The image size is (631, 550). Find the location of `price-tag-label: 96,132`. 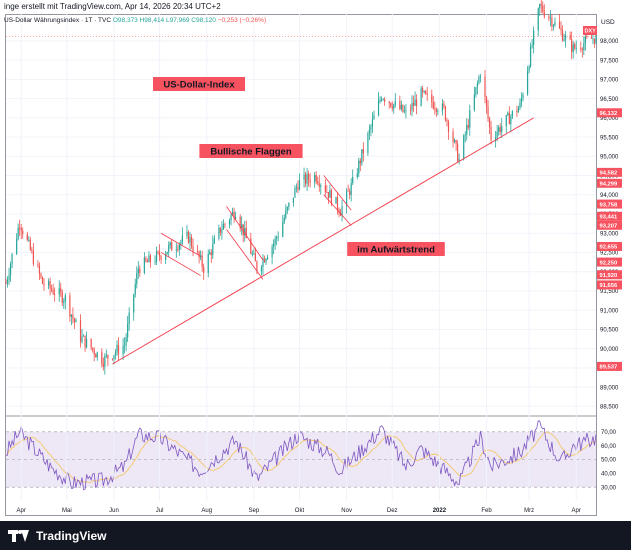

price-tag-label: 96,132 is located at coordinates (609, 114).